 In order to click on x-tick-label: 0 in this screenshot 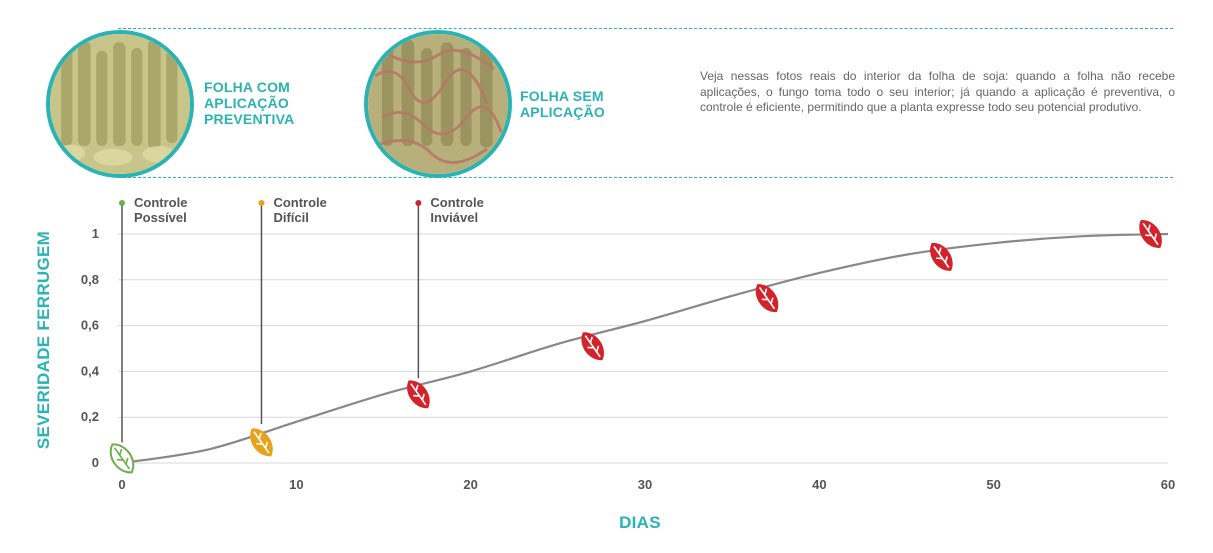, I will do `click(121, 484)`.